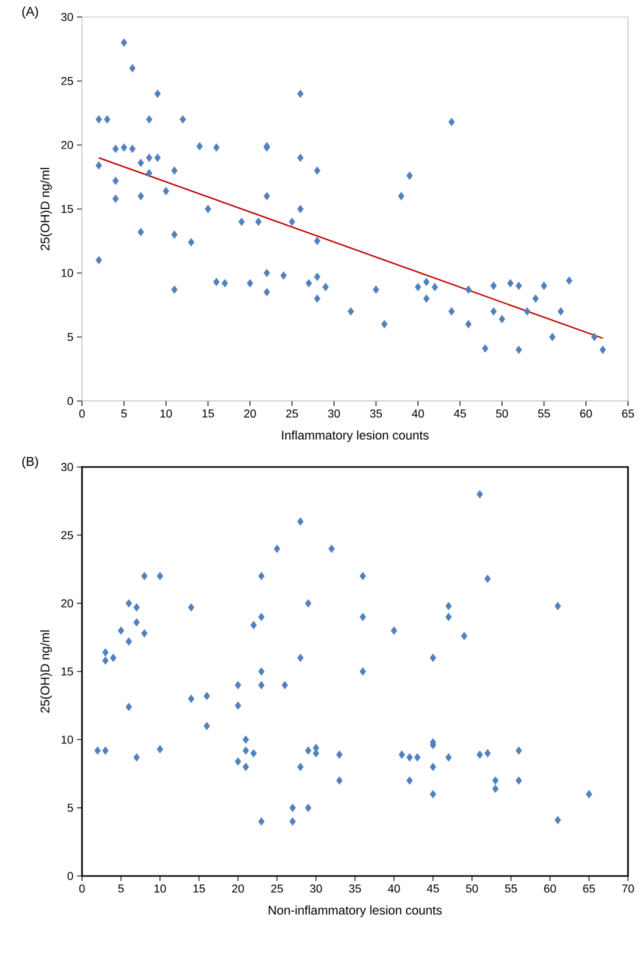 The image size is (641, 974). I want to click on chart-title: (B), so click(30, 462).